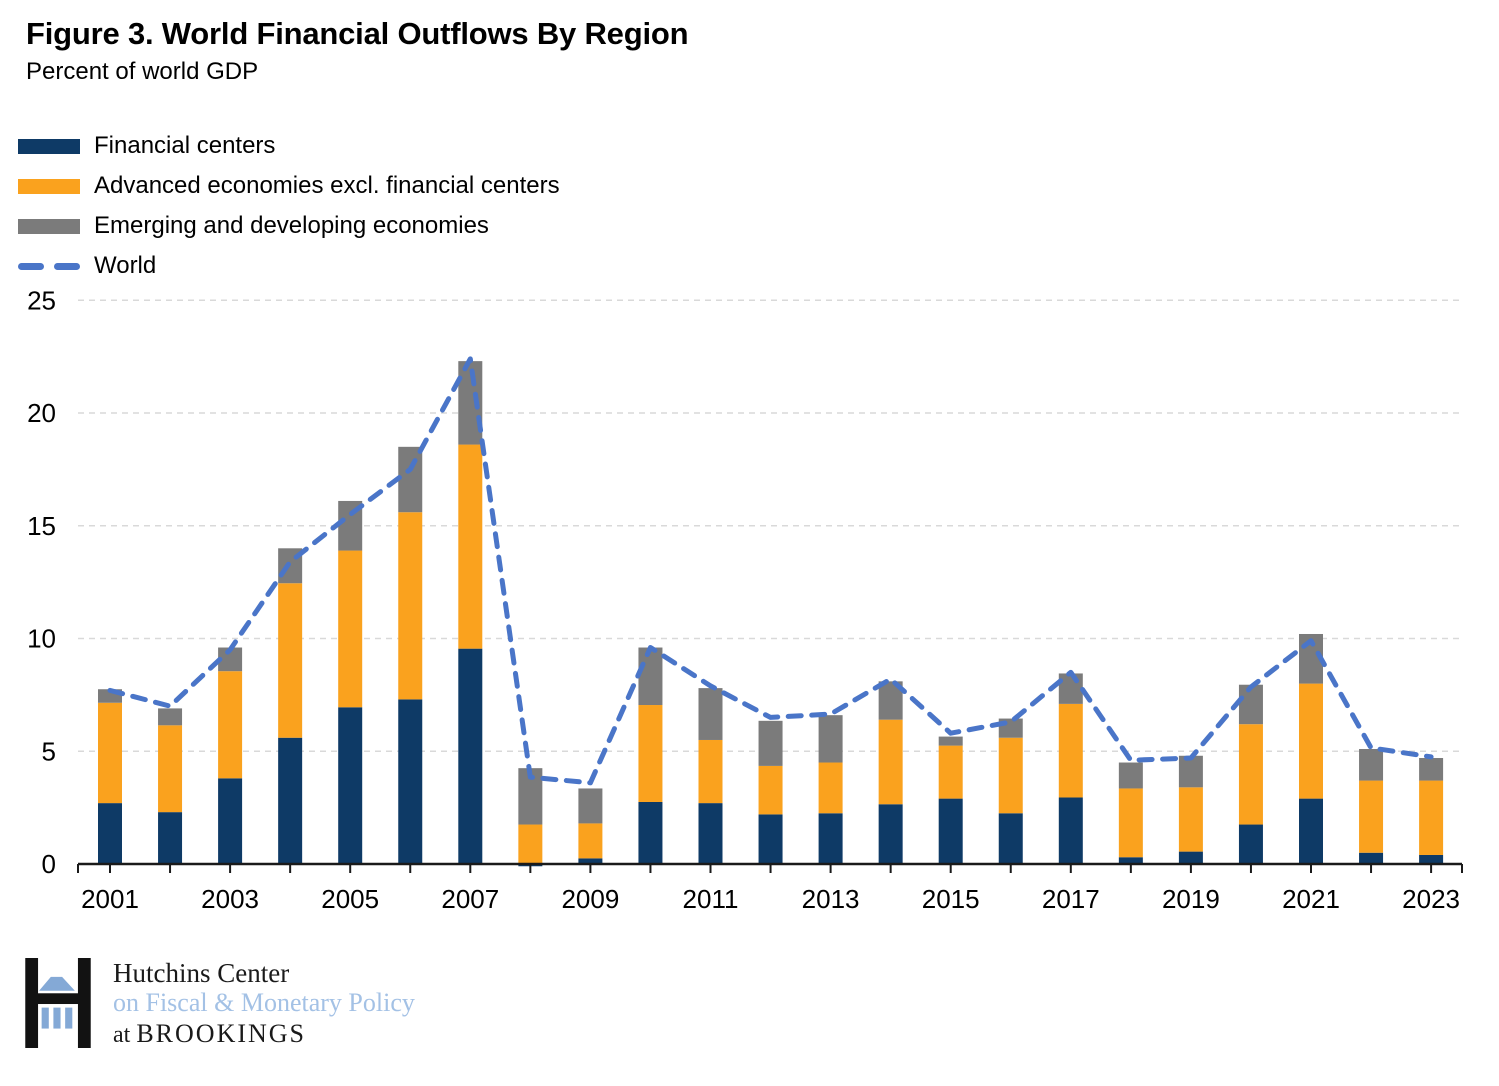 This screenshot has height=1086, width=1499. I want to click on world-dashed-line-icon, so click(49, 266).